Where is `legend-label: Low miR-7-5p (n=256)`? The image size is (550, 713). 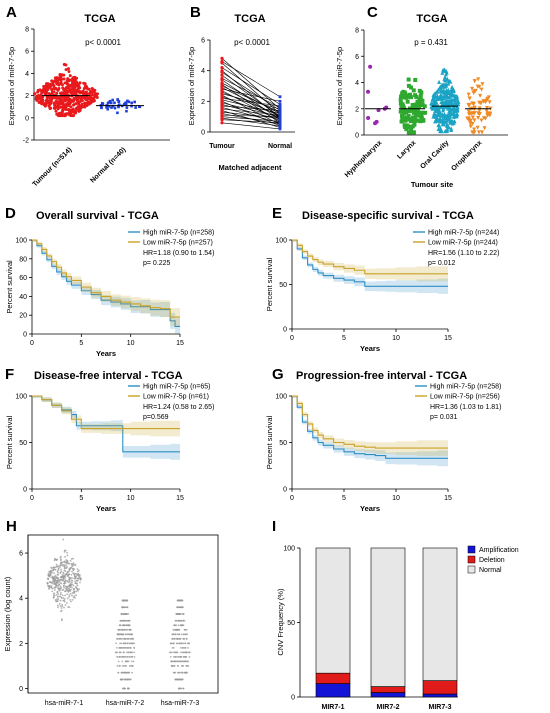 legend-label: Low miR-7-5p (n=256) is located at coordinates (465, 397).